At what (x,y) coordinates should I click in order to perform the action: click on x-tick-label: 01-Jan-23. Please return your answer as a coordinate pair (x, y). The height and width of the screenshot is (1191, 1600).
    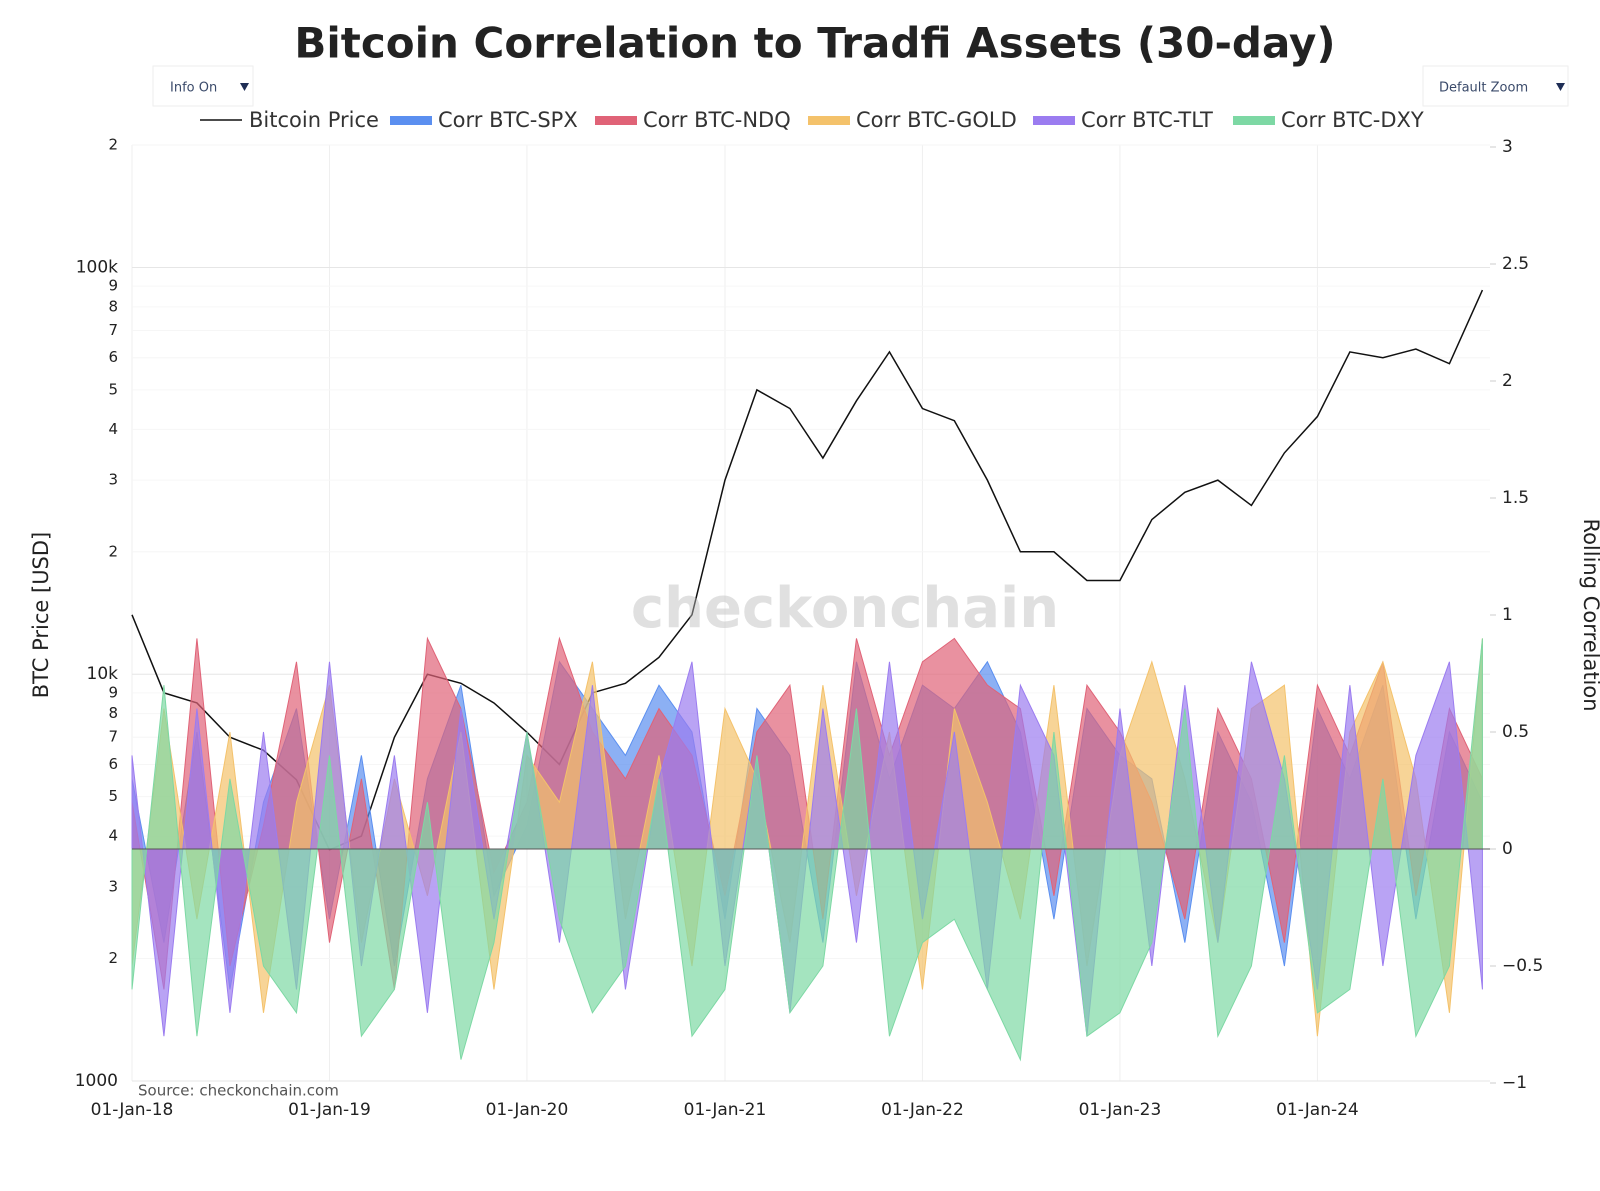
    Looking at the image, I should click on (1120, 1110).